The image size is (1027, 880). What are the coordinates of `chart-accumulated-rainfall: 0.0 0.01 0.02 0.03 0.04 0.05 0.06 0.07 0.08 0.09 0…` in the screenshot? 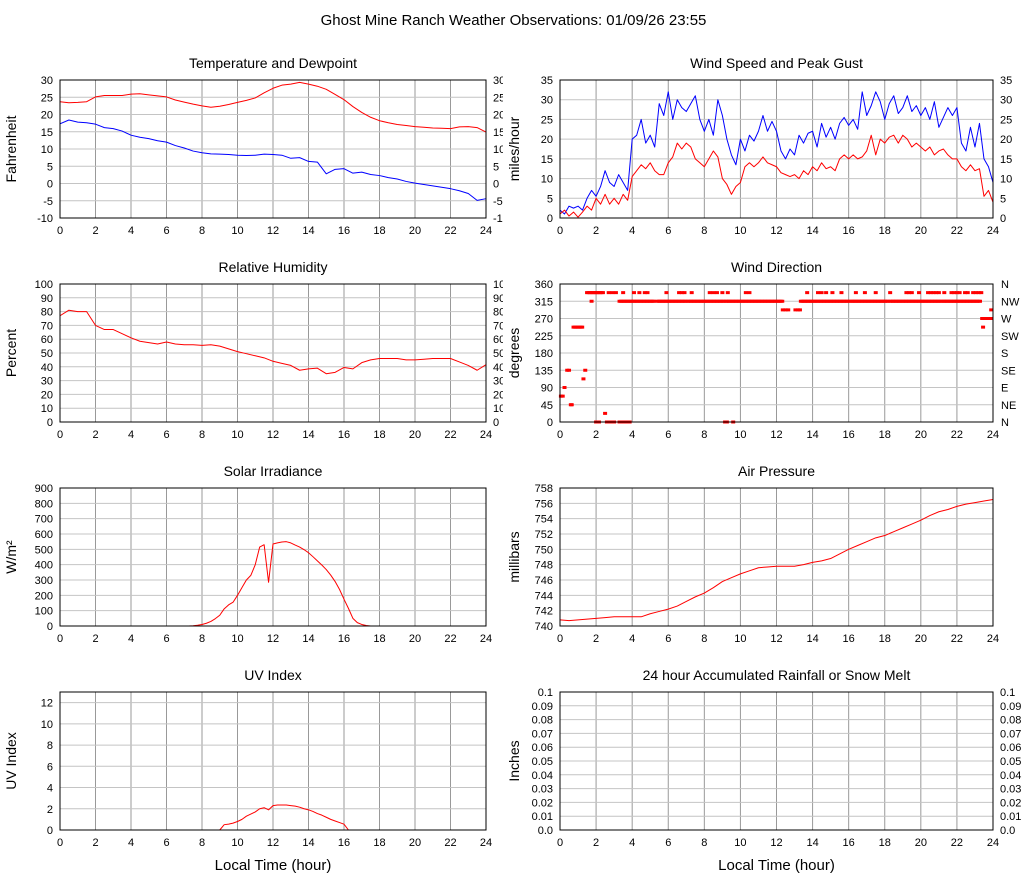 It's located at (765, 771).